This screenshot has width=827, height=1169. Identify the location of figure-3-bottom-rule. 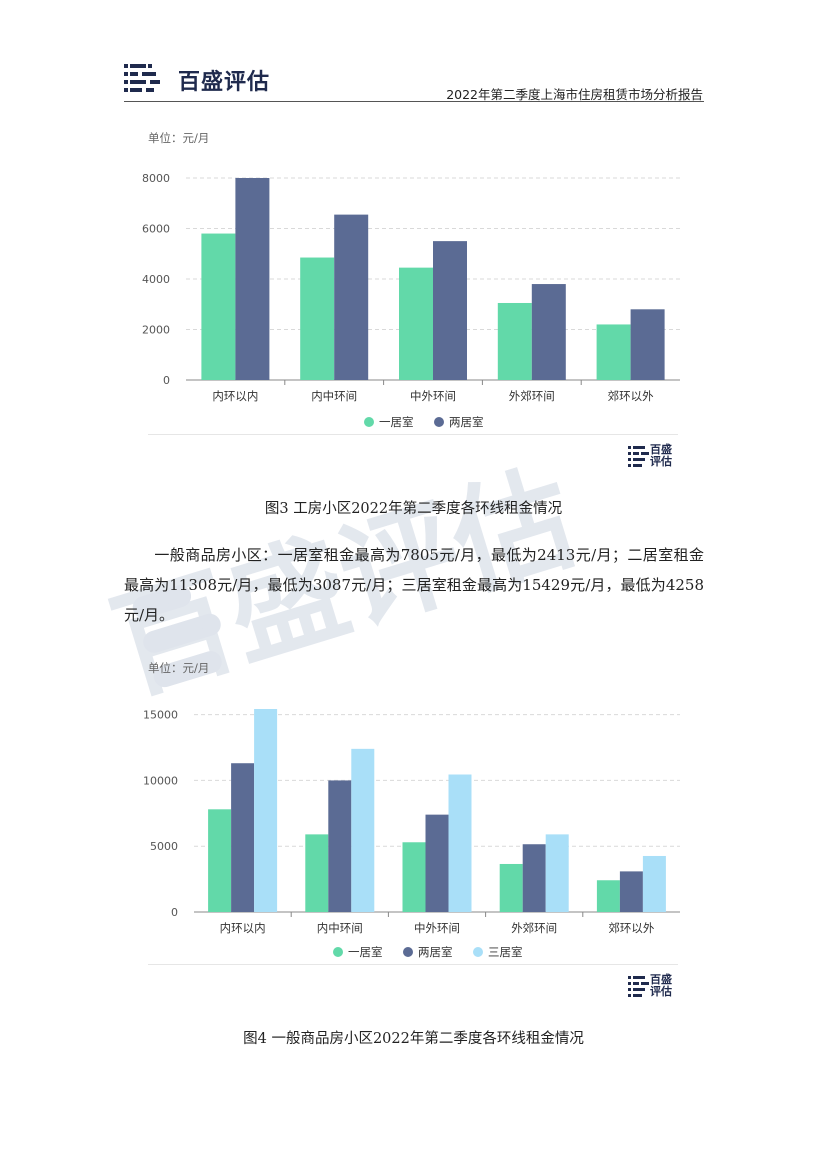
(413, 434).